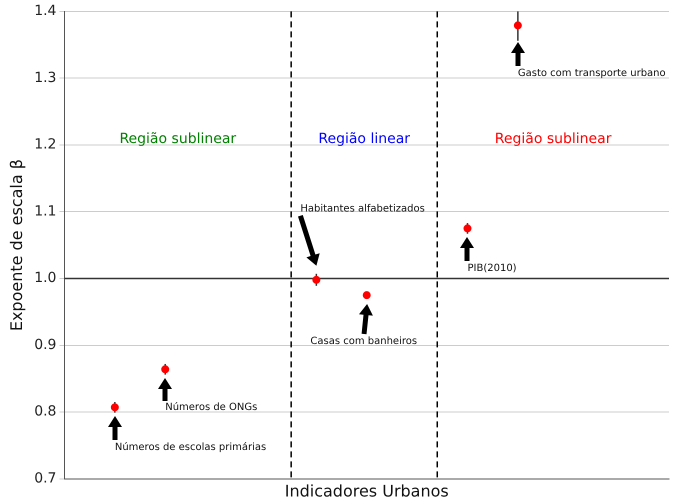  Describe the element at coordinates (45, 412) in the screenshot. I see `y-tick-label: 0.8` at that location.